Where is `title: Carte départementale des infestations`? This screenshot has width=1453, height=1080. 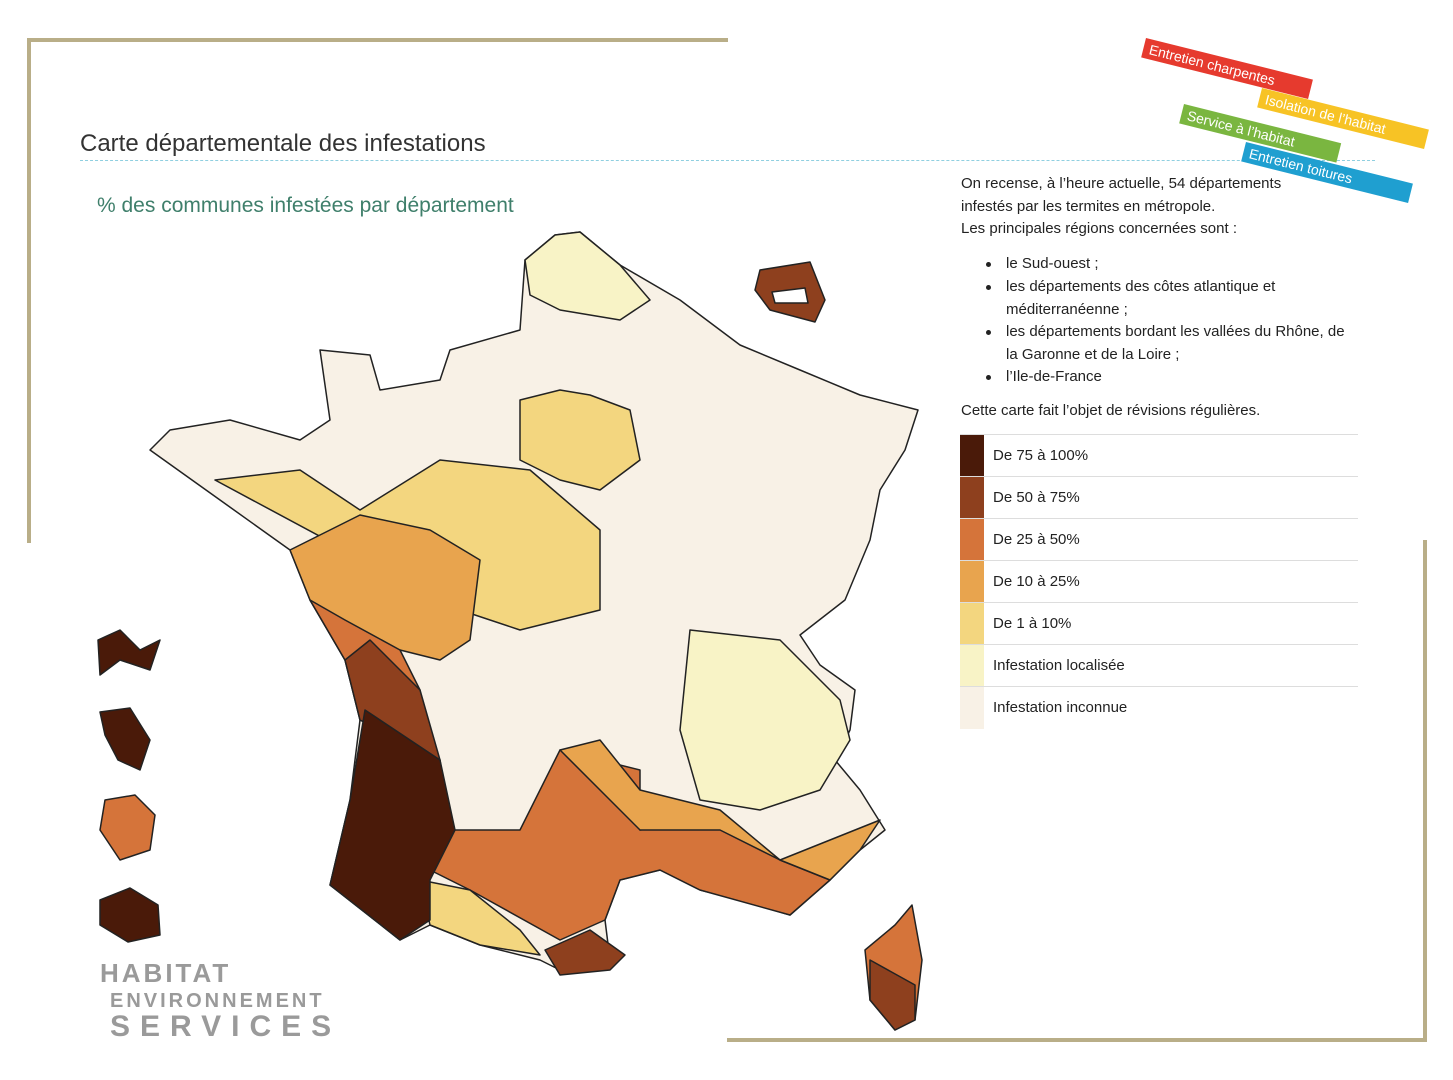 title: Carte départementale des infestations is located at coordinates (283, 143).